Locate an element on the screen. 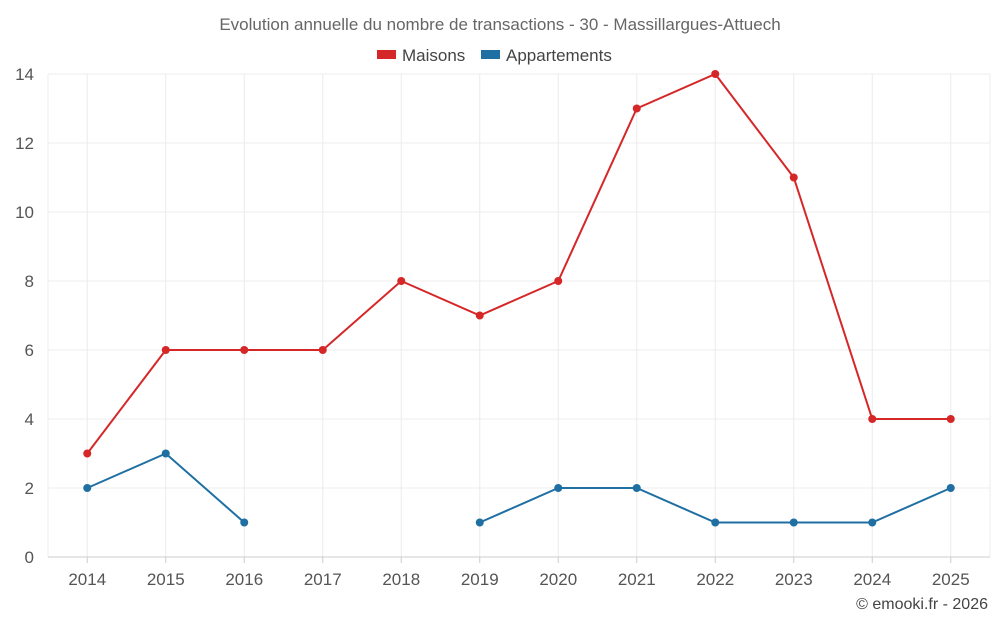 This screenshot has width=1000, height=625. x-tick-label: 2023 is located at coordinates (794, 579).